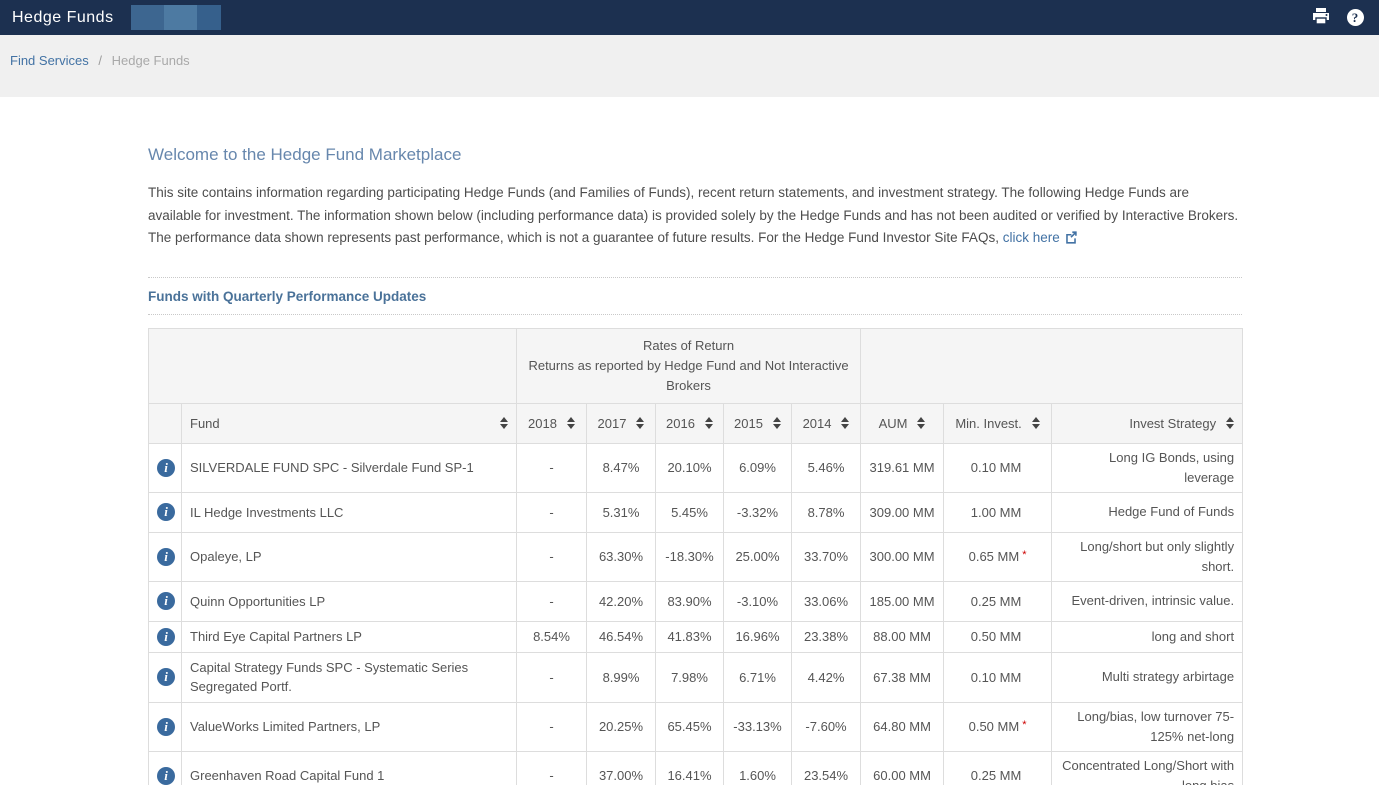  I want to click on breadcrumb-band: Find Services / Hedge Funds, so click(689, 66).